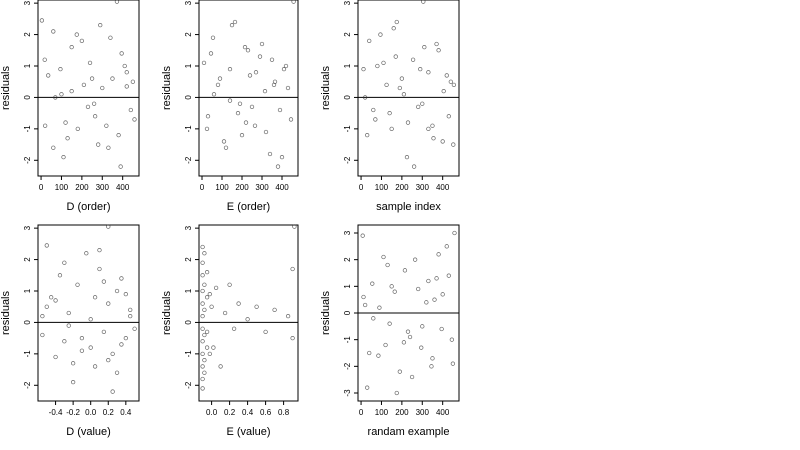 The image size is (800, 450). What do you see at coordinates (347, 97) in the screenshot?
I see `y-tick-label: 0` at bounding box center [347, 97].